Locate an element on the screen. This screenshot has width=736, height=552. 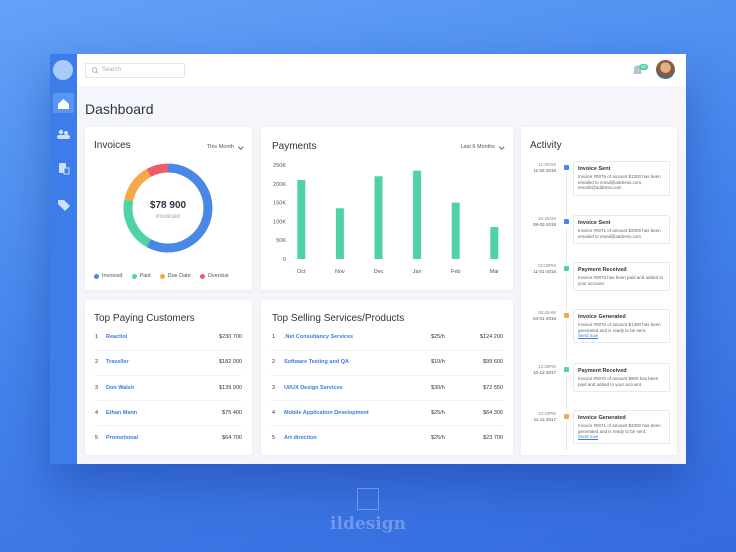
y-tick-label: 0 is located at coordinates (284, 260).